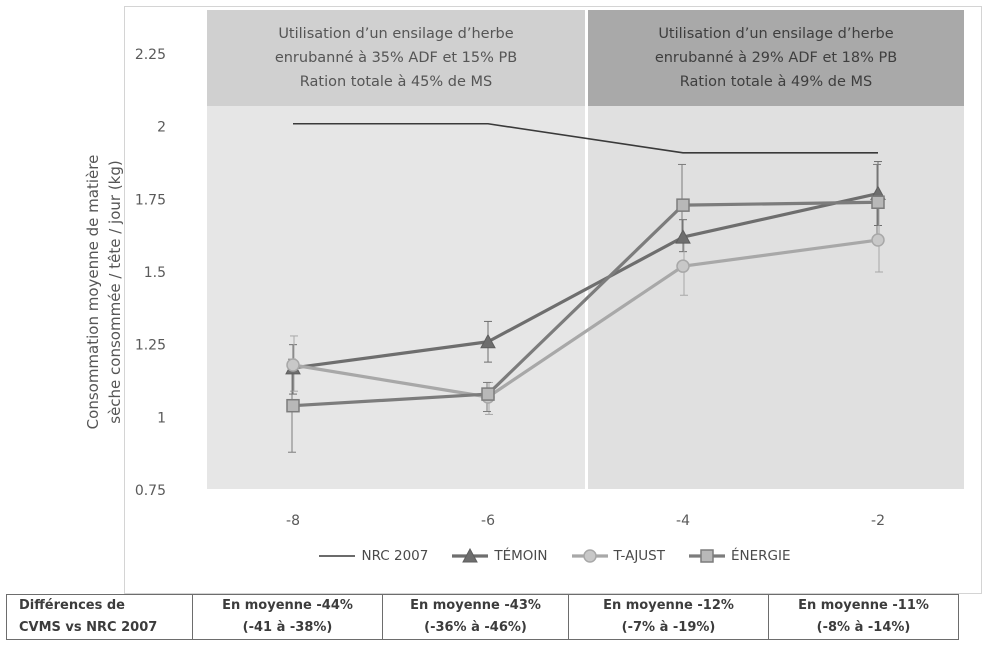  I want to click on y-axis: 0.75 1 1.25 1.5 1.75 2 2.25, so click(150, 273).